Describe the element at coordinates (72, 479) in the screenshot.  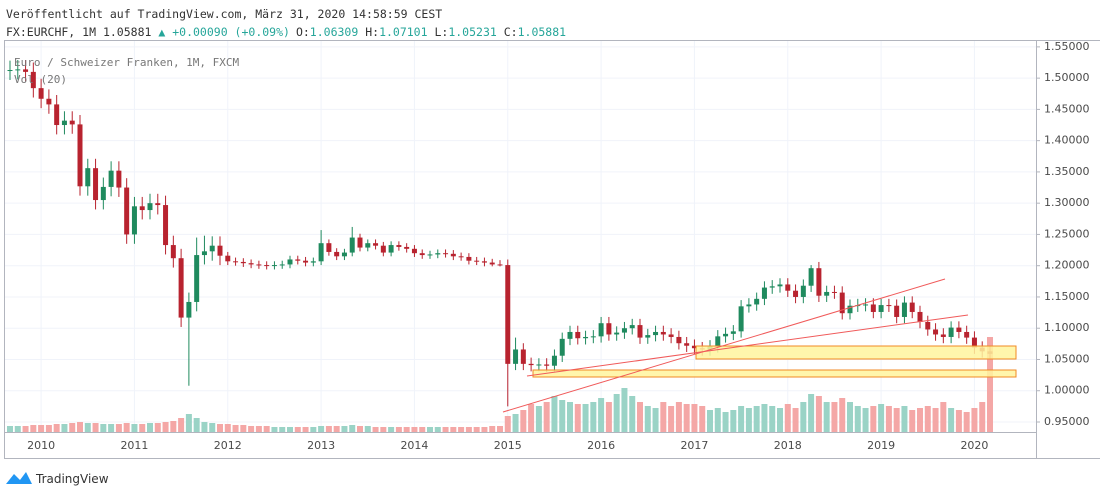
I see `brand: TradingView` at that location.